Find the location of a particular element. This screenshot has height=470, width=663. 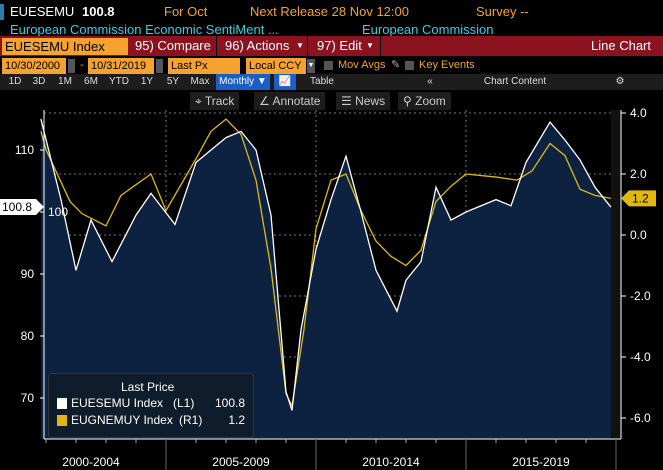

y-tick-label-right: -2.0 is located at coordinates (640, 296).